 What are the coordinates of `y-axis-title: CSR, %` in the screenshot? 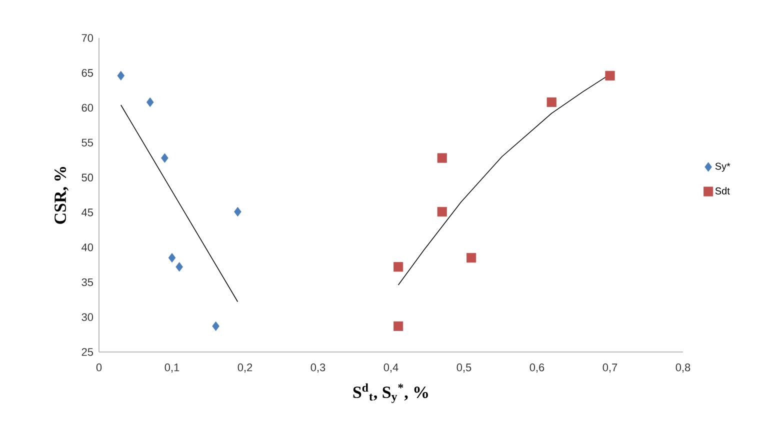 It's located at (61, 195).